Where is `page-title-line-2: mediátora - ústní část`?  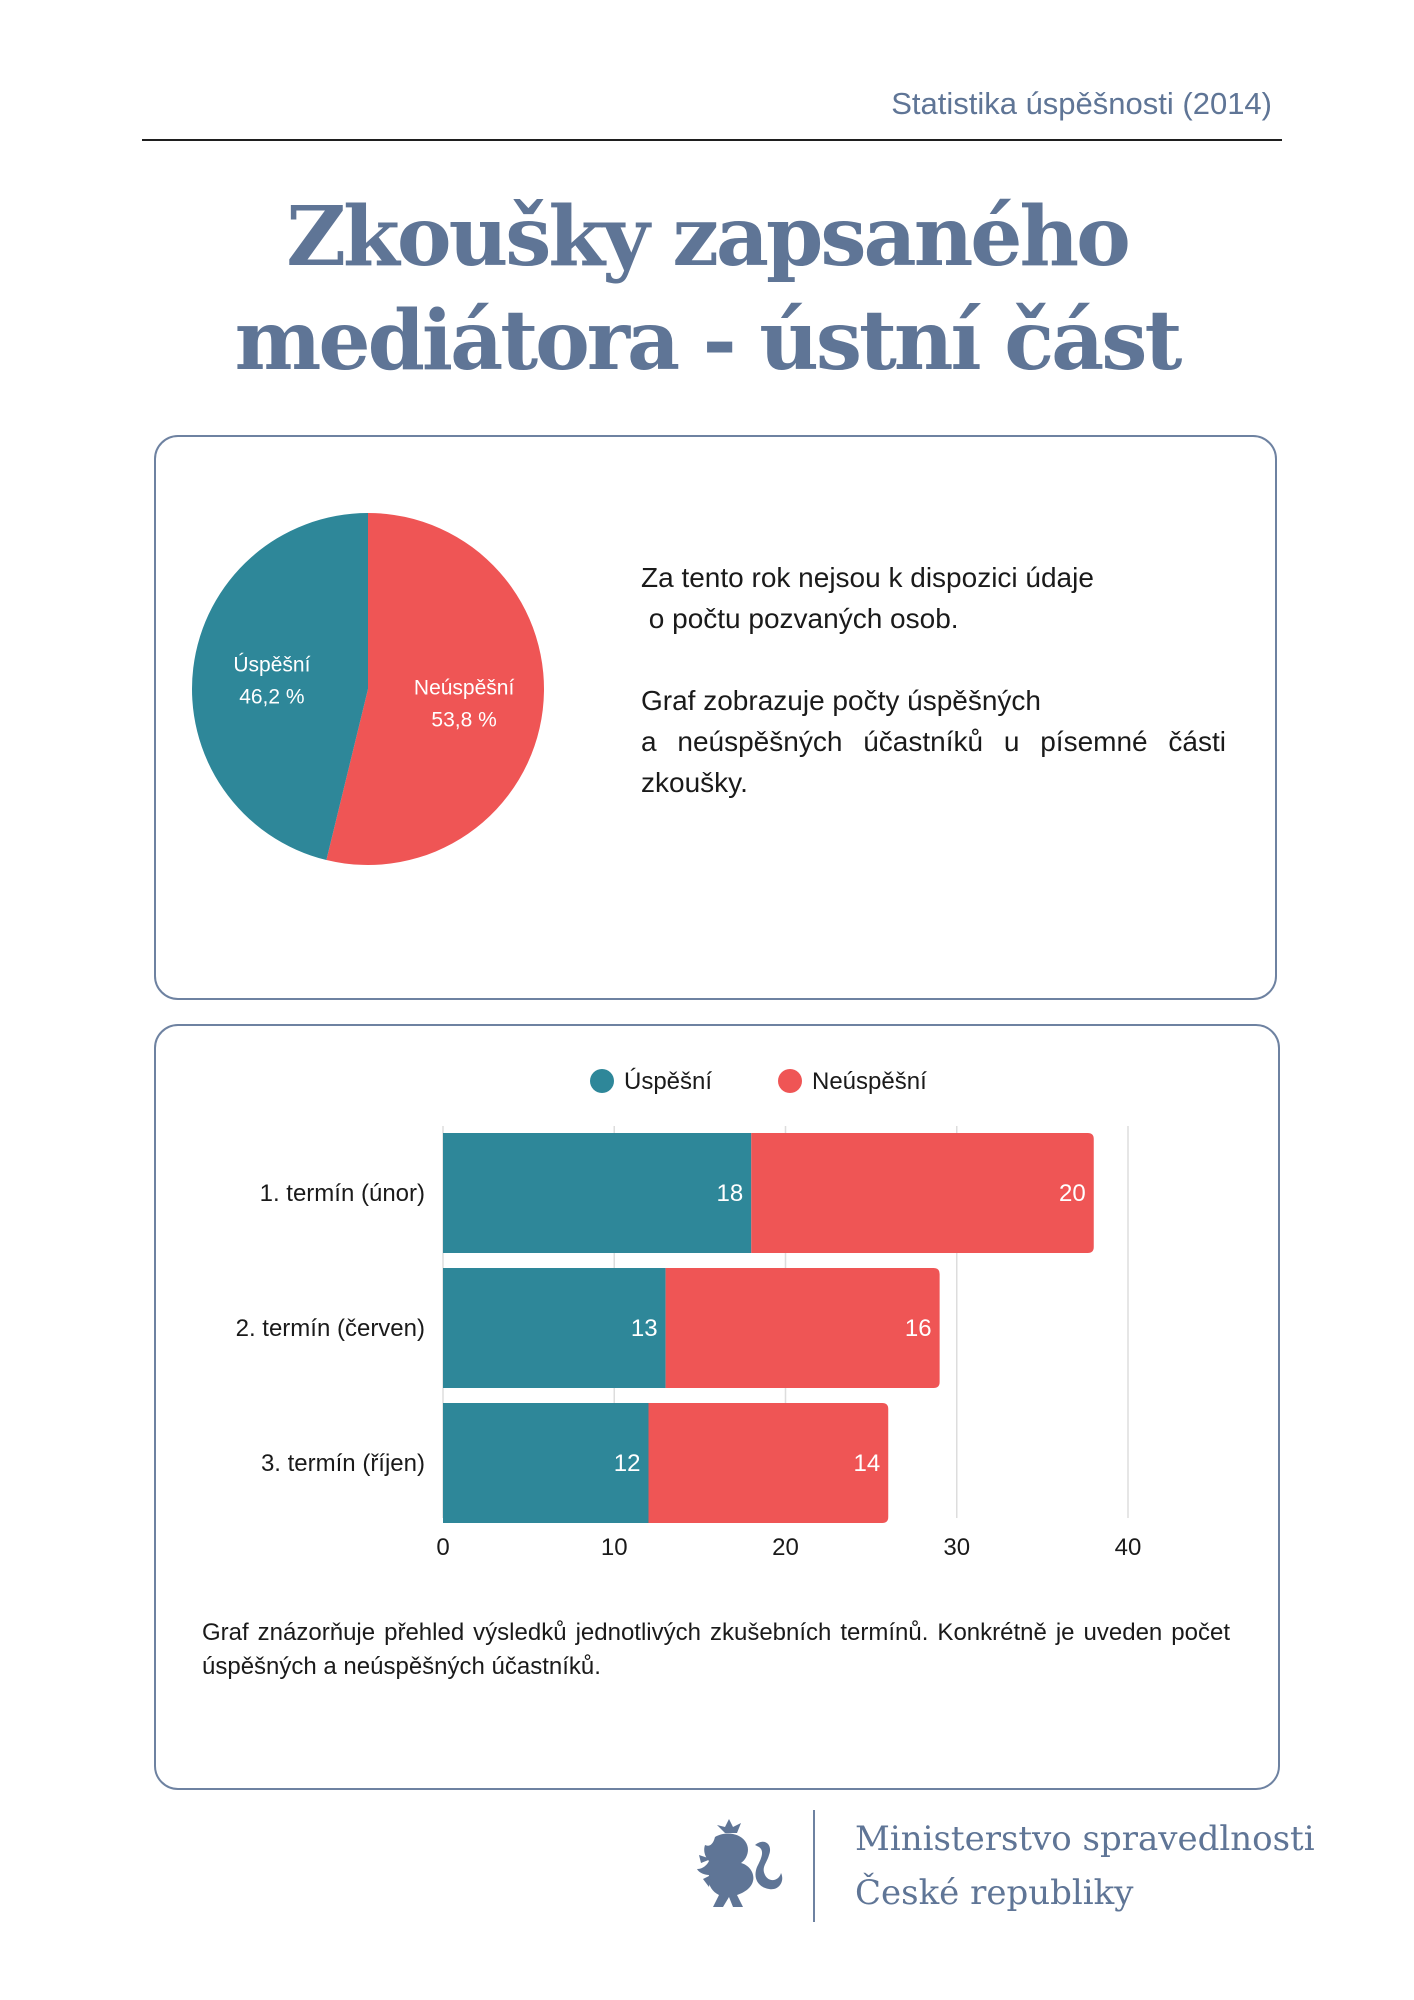 page-title-line-2: mediátora - ústní část is located at coordinates (708, 341).